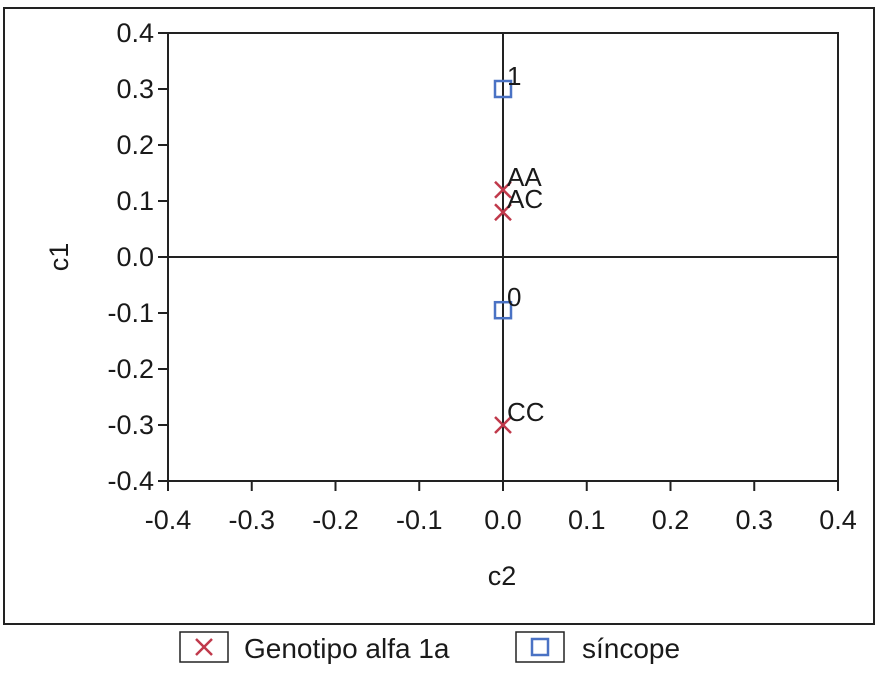 This screenshot has height=673, width=876. What do you see at coordinates (130, 313) in the screenshot?
I see `y-tick-label: -0.1` at bounding box center [130, 313].